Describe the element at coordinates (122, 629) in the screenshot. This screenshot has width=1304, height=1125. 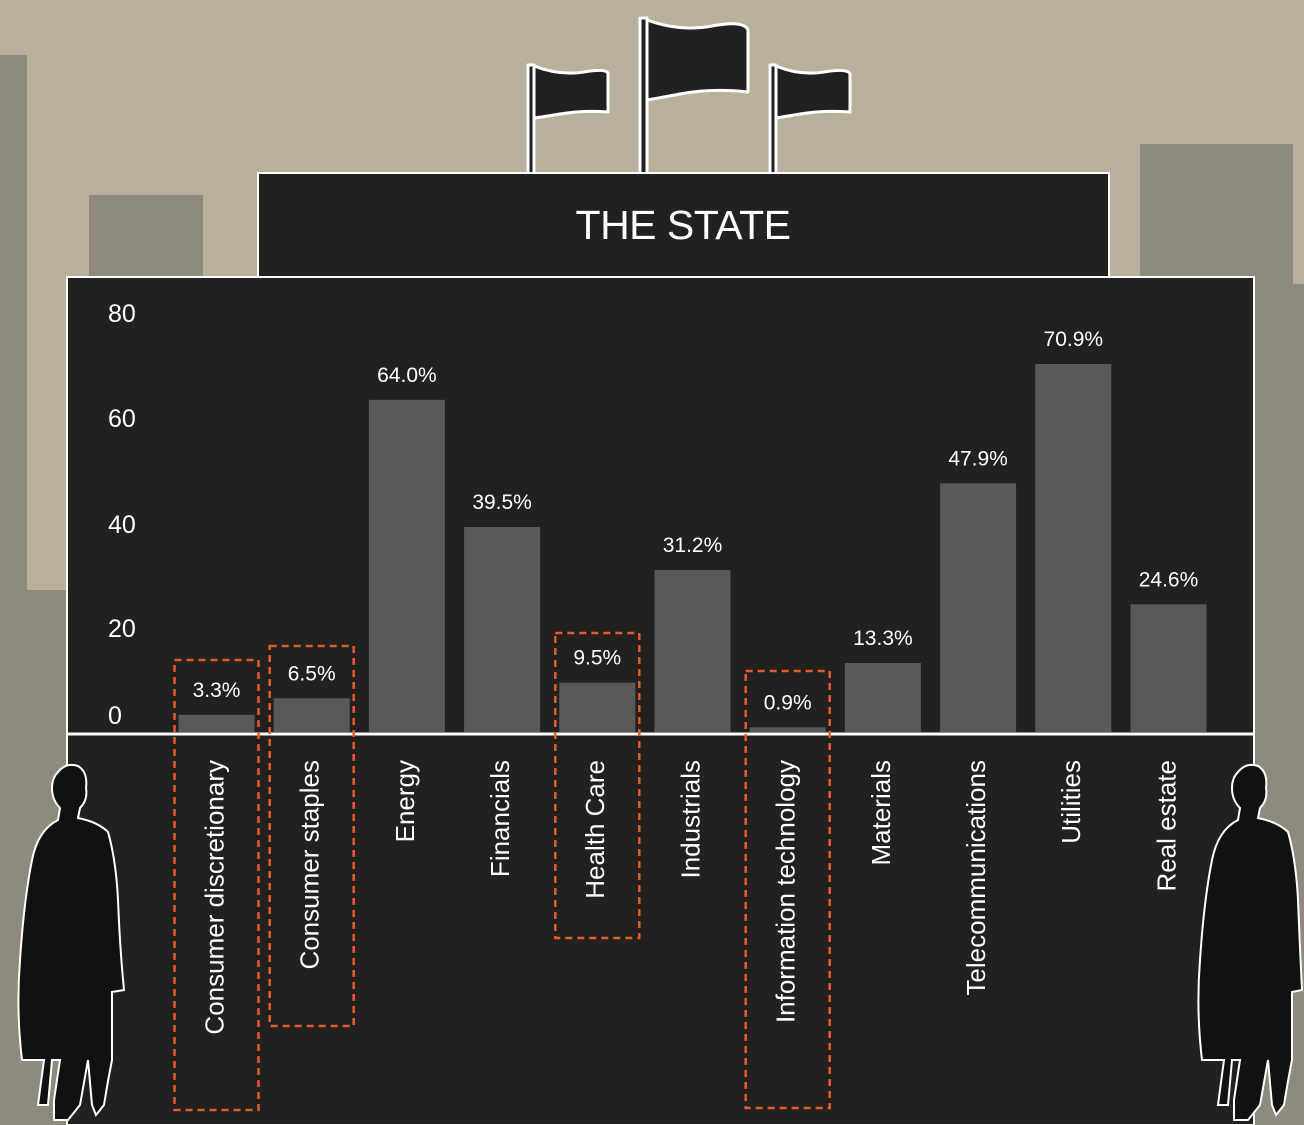
I see `y-tick-label: 20` at that location.